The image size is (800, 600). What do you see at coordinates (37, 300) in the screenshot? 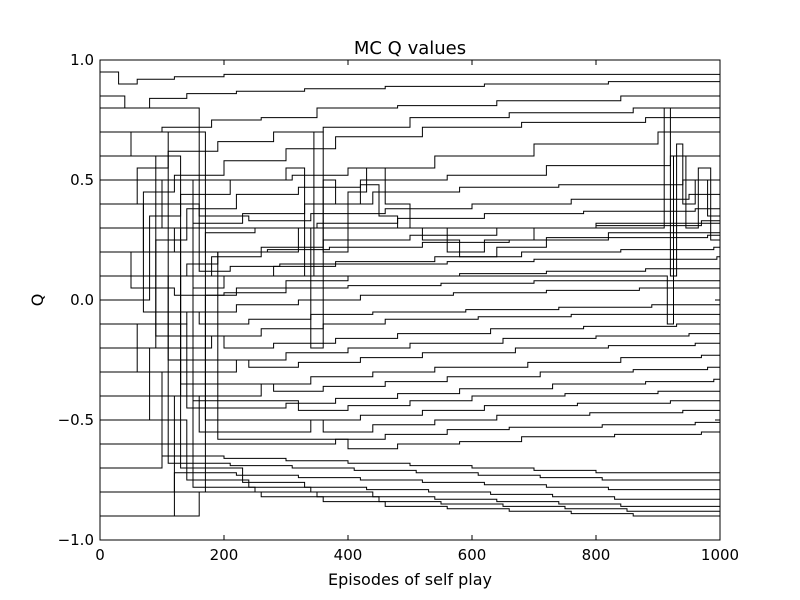
I see `y-axis-label: Q` at bounding box center [37, 300].